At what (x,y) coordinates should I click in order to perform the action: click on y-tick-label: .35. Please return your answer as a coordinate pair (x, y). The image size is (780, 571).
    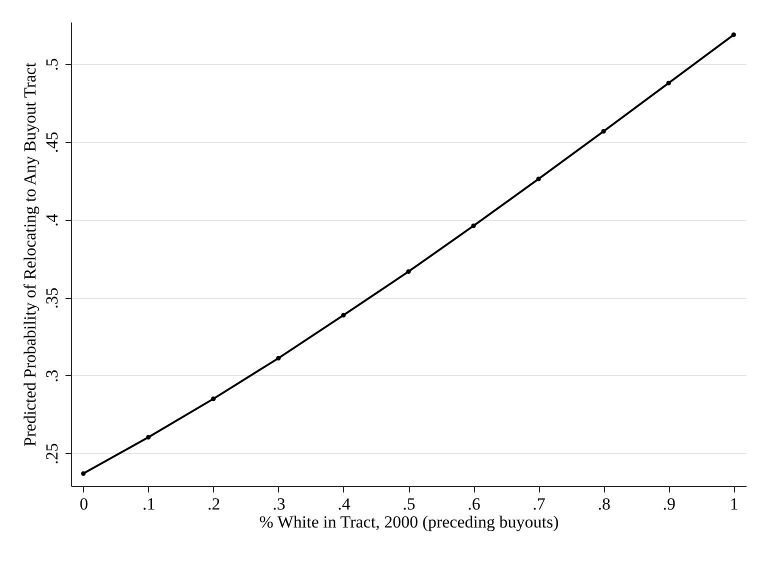
    Looking at the image, I should click on (52, 298).